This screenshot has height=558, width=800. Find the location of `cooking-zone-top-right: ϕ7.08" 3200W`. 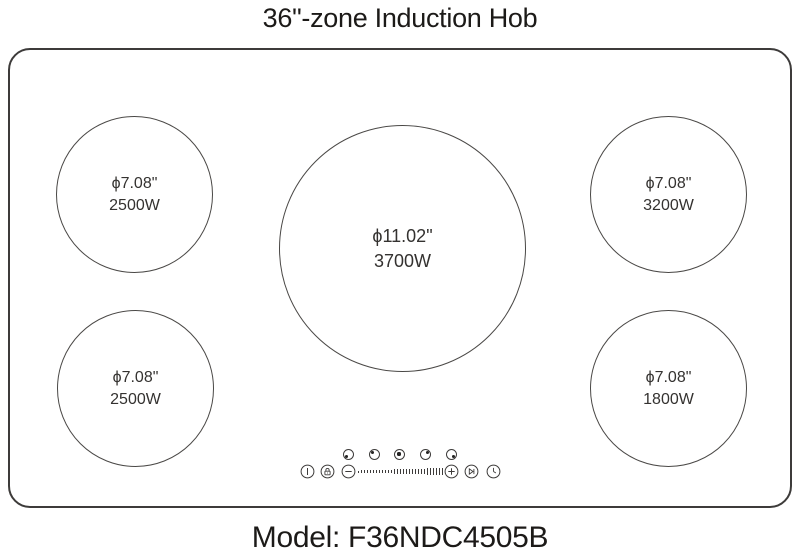

cooking-zone-top-right: ϕ7.08" 3200W is located at coordinates (668, 194).